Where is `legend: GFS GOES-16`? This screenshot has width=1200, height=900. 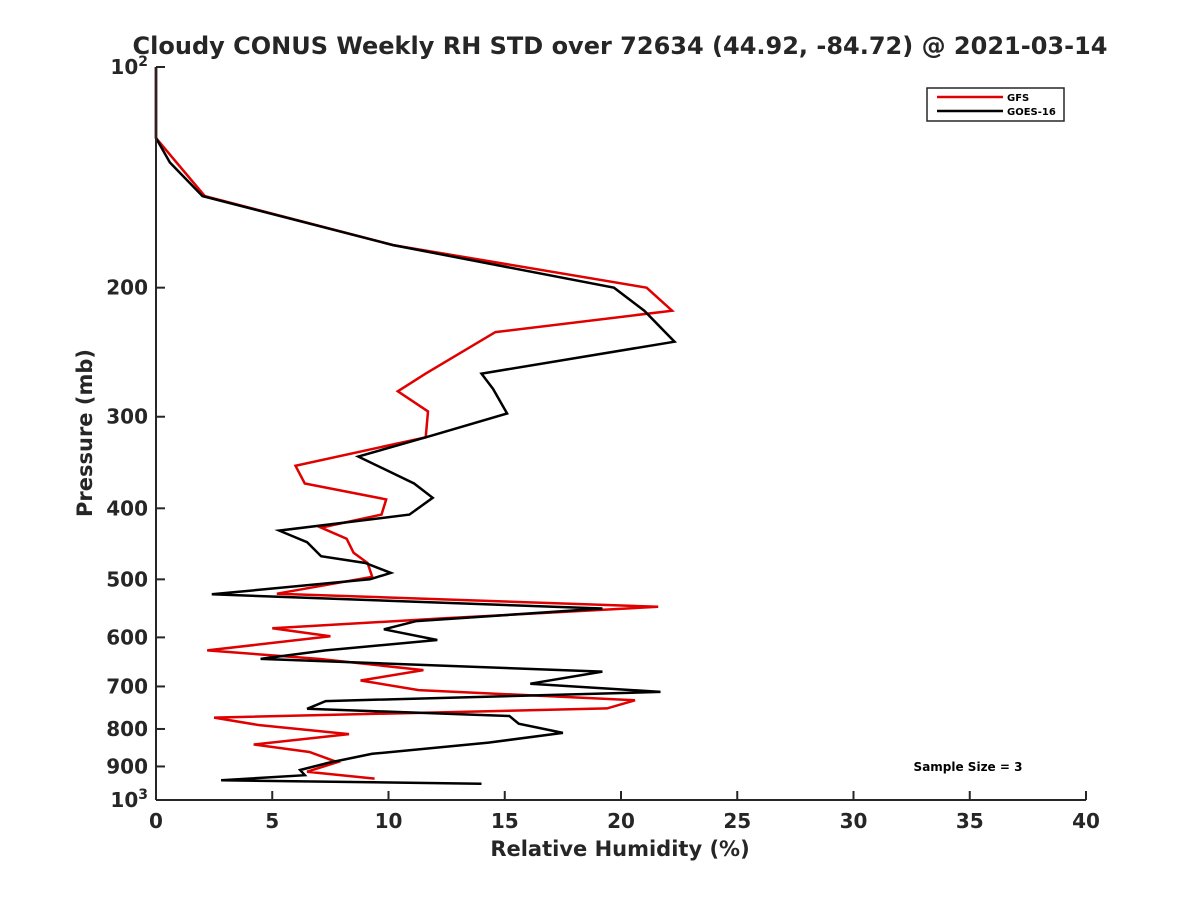
legend: GFS GOES-16 is located at coordinates (995, 104).